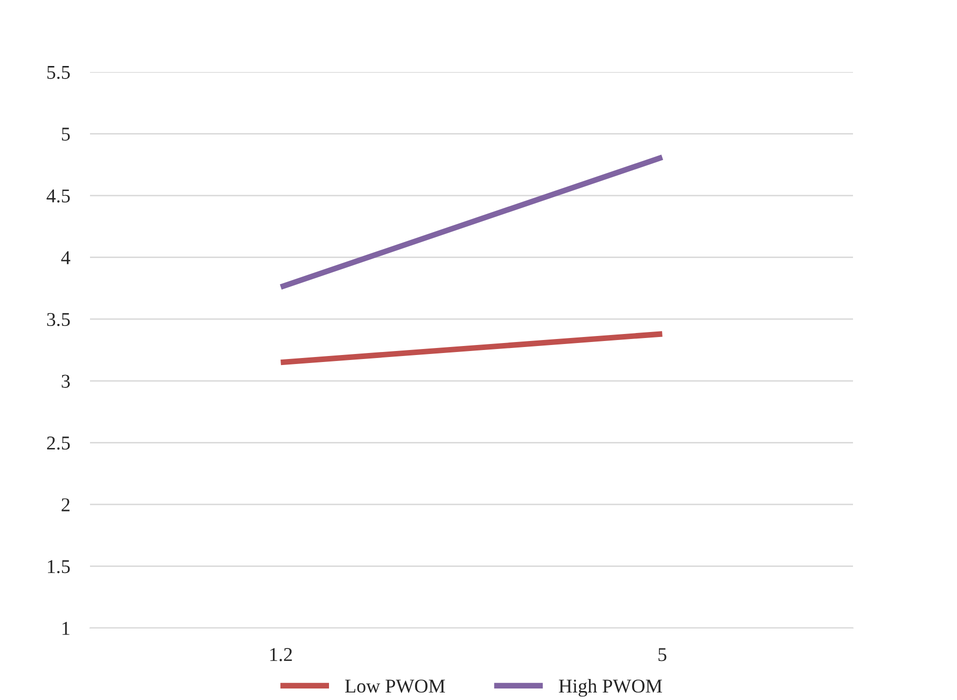 Image resolution: width=957 pixels, height=700 pixels. I want to click on legend-label: High PWOM, so click(610, 687).